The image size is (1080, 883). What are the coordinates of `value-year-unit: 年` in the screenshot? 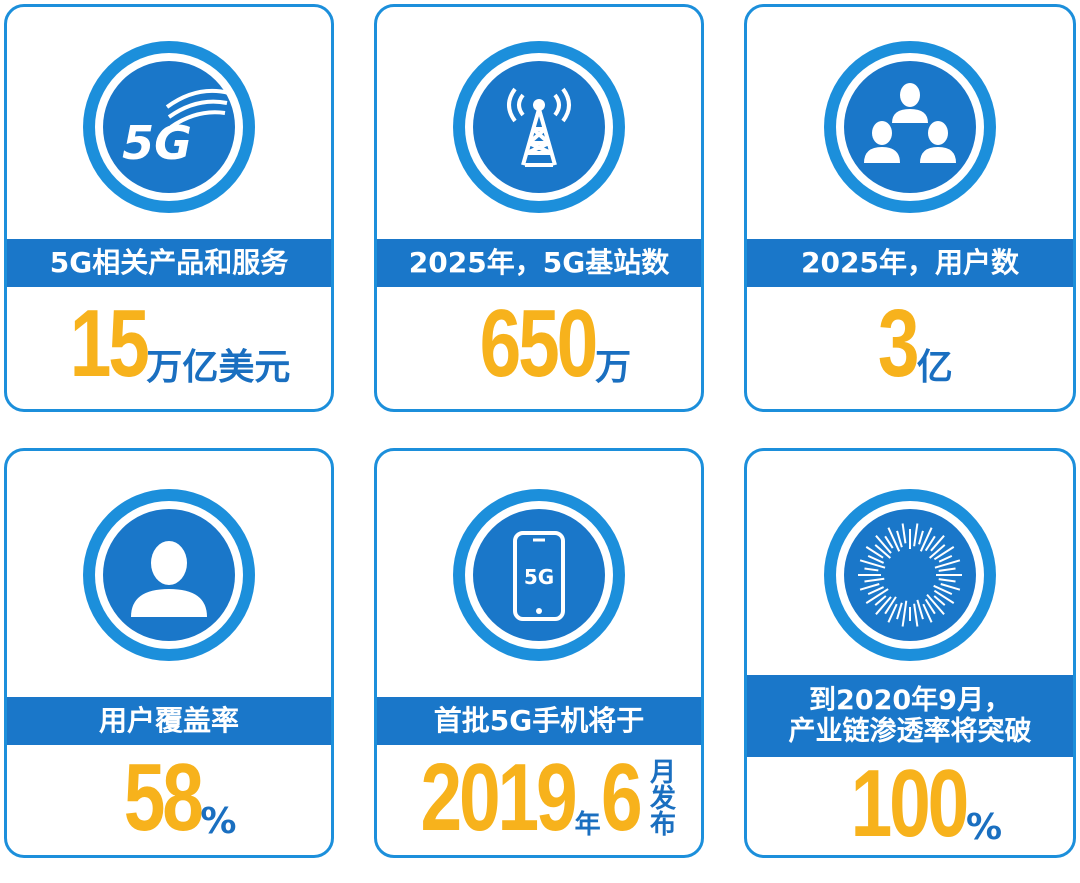 It's located at (587, 825).